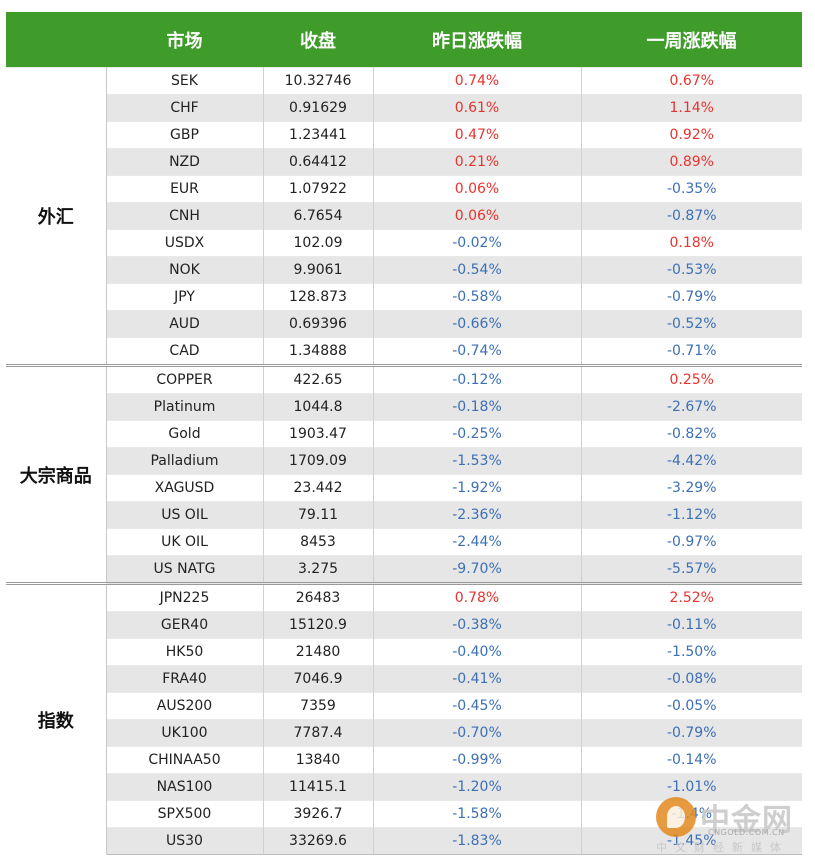 This screenshot has width=815, height=864. Describe the element at coordinates (691, 243) in the screenshot. I see `week-change-cell: 0.18%` at that location.